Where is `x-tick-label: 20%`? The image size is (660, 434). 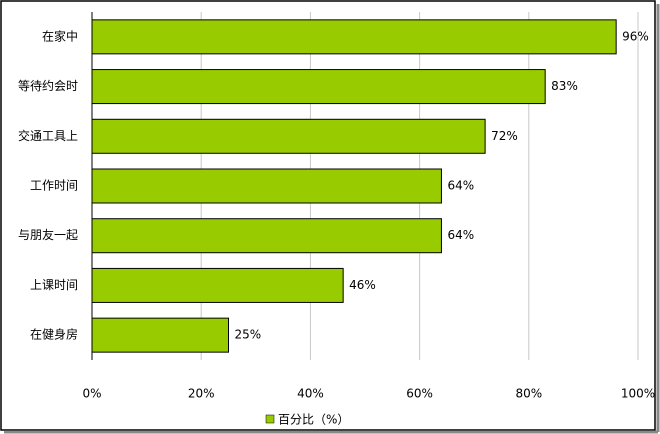 x-tick-label: 20% is located at coordinates (201, 394).